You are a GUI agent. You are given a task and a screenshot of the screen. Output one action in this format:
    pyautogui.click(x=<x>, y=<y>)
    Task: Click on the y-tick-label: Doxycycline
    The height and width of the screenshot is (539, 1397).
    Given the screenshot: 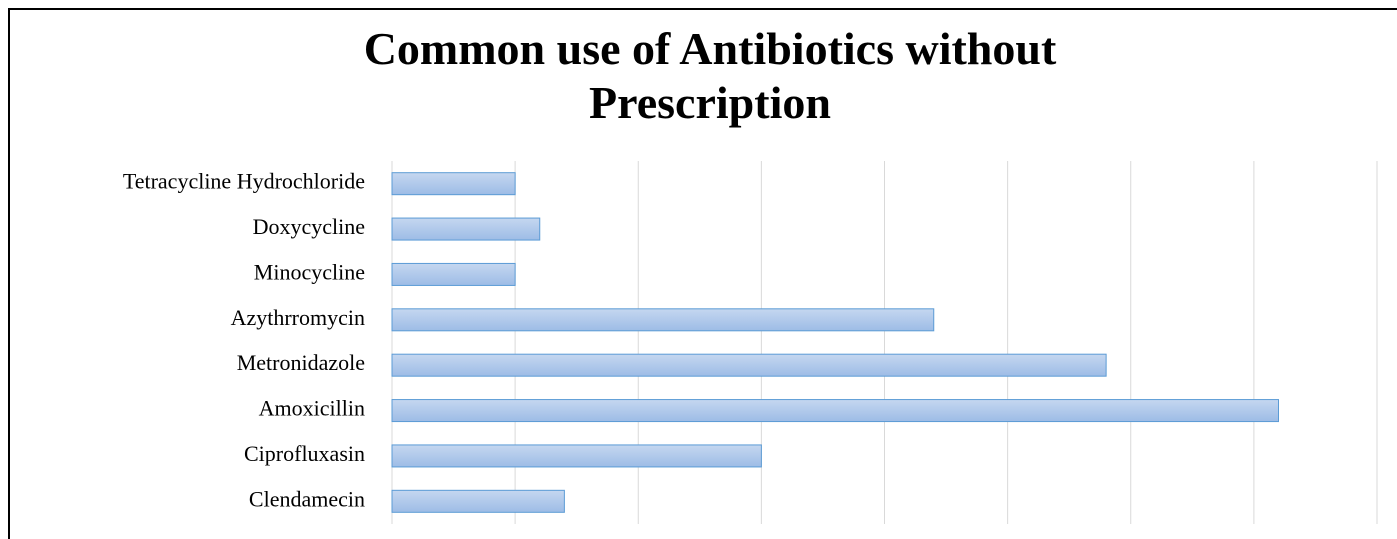 What is the action you would take?
    pyautogui.click(x=309, y=226)
    